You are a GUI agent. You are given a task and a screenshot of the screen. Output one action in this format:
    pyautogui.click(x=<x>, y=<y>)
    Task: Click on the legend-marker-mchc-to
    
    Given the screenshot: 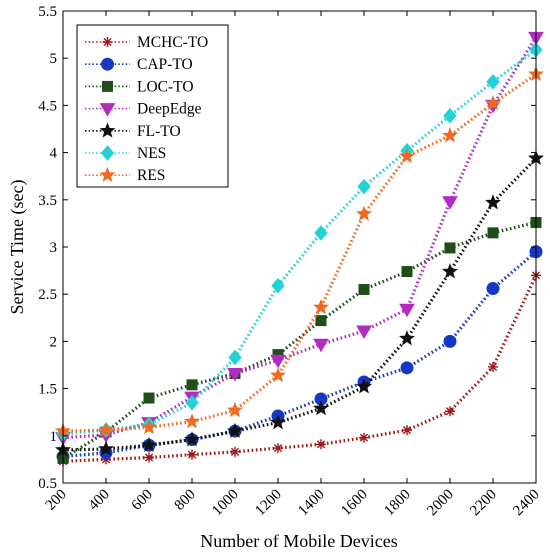 What is the action you would take?
    pyautogui.click(x=107, y=42)
    